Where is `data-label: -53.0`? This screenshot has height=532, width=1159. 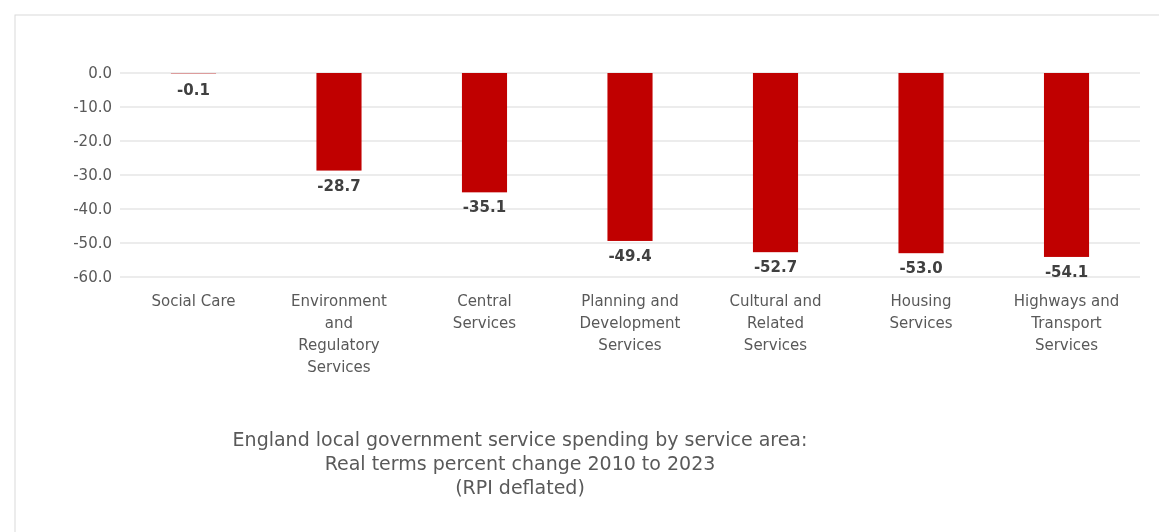
data-label: -53.0 is located at coordinates (921, 268).